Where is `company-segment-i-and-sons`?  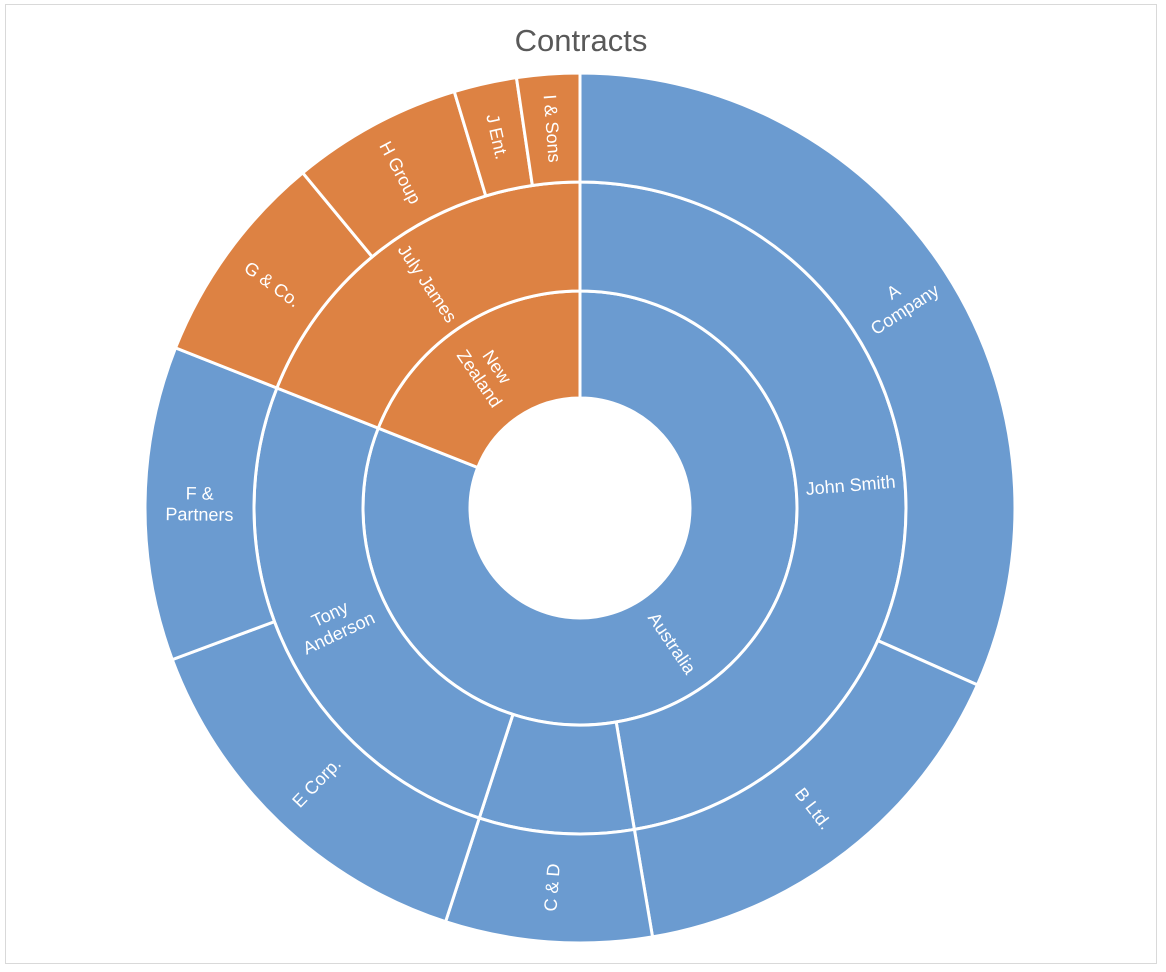
company-segment-i-and-sons is located at coordinates (548, 129).